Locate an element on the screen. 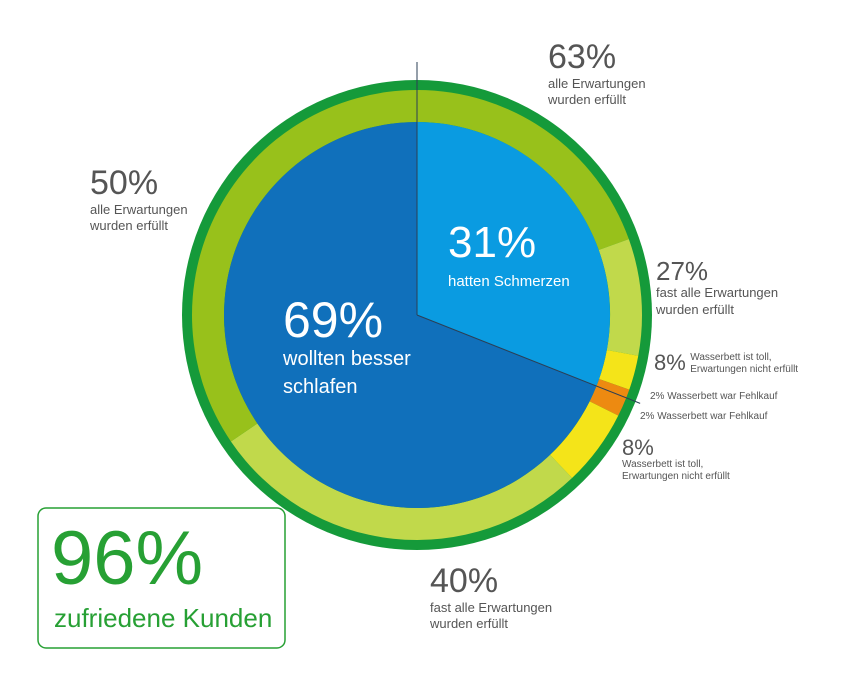 This screenshot has width=850, height=680. callout-box is located at coordinates (161, 578).